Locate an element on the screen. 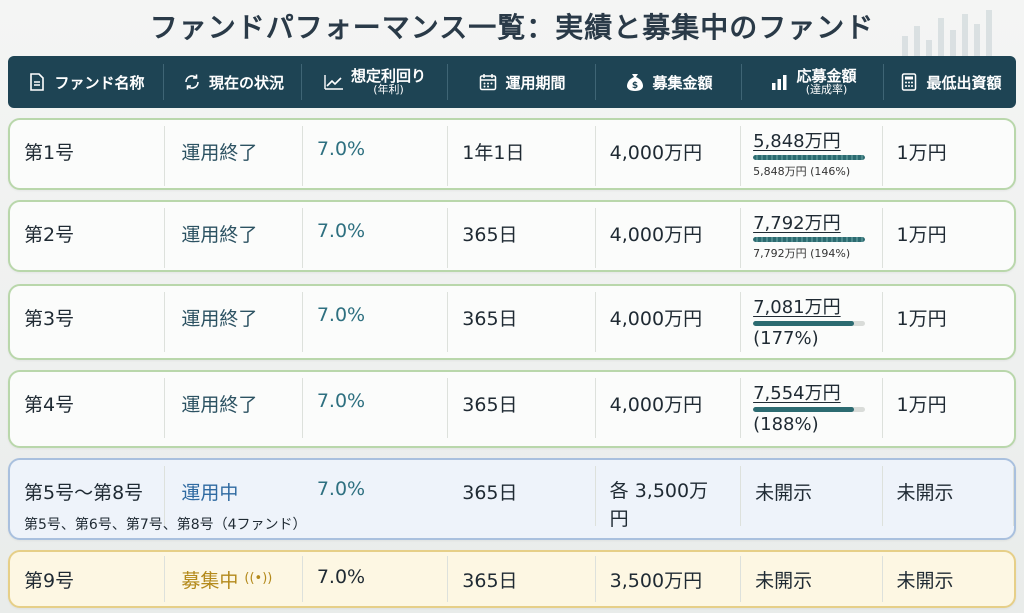  achievement-rate: (188%) is located at coordinates (786, 424).